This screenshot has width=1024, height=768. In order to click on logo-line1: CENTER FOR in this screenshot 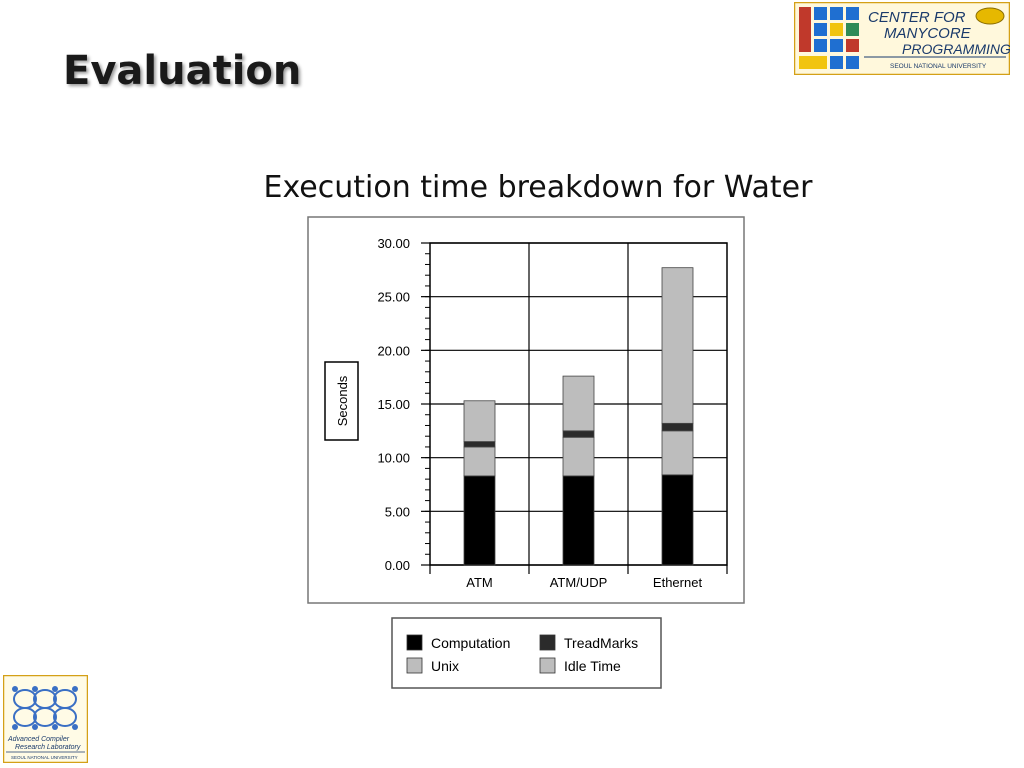, I will do `click(917, 17)`.